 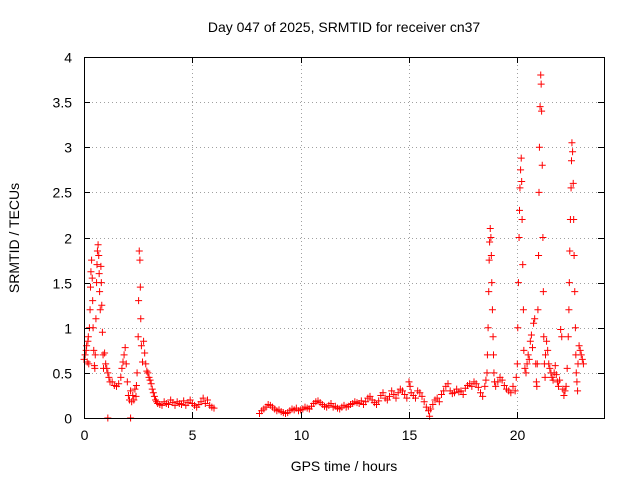 What do you see at coordinates (63, 284) in the screenshot?
I see `y-tick-label: 1.5` at bounding box center [63, 284].